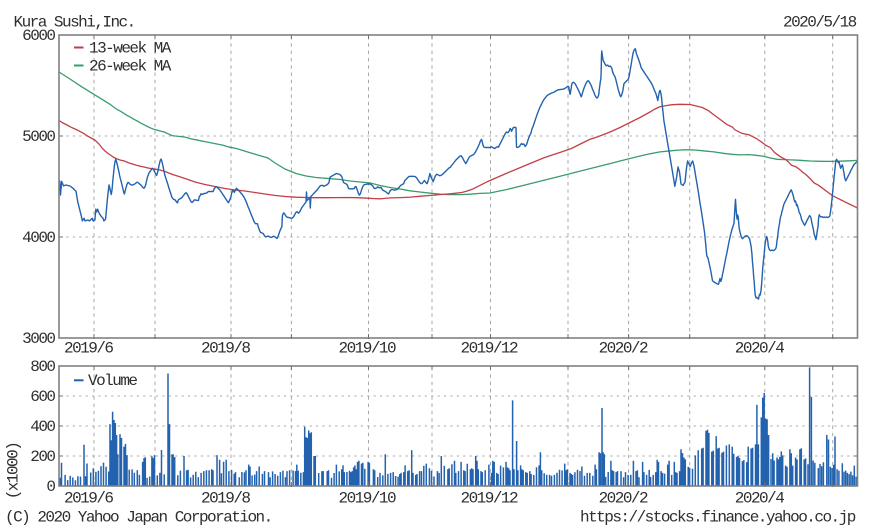 The width and height of the screenshot is (870, 530). Describe the element at coordinates (112, 381) in the screenshot. I see `svg-text: Volume` at that location.